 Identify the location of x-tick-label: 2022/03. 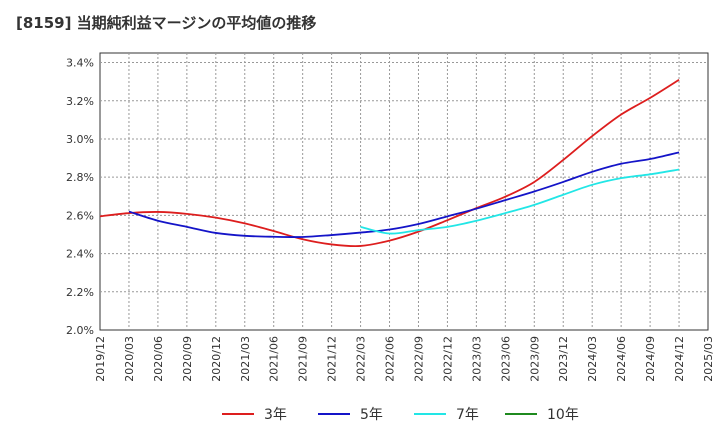
(361, 359).